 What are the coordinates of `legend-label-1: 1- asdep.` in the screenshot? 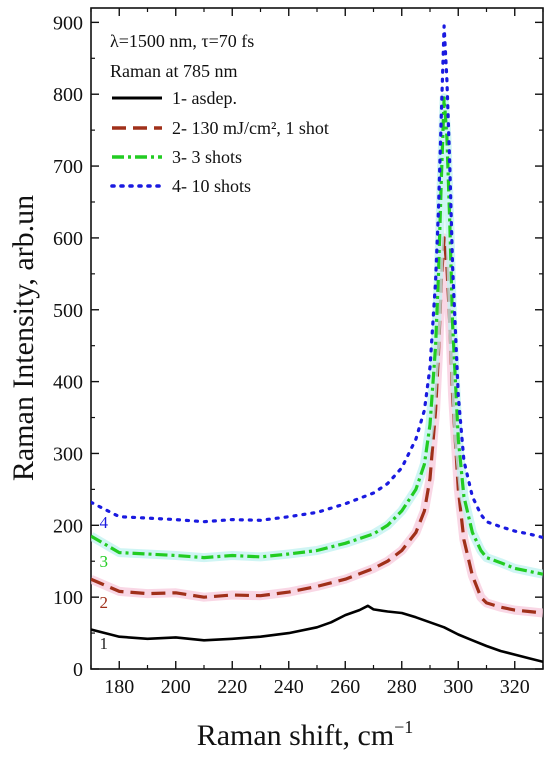 It's located at (204, 98).